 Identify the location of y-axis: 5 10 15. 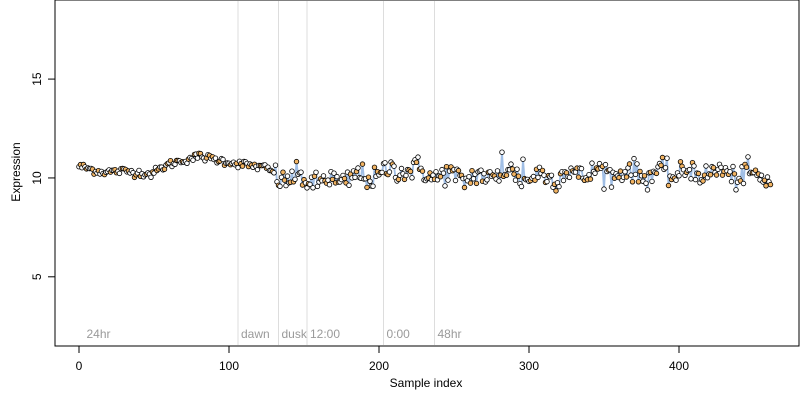
(43, 176).